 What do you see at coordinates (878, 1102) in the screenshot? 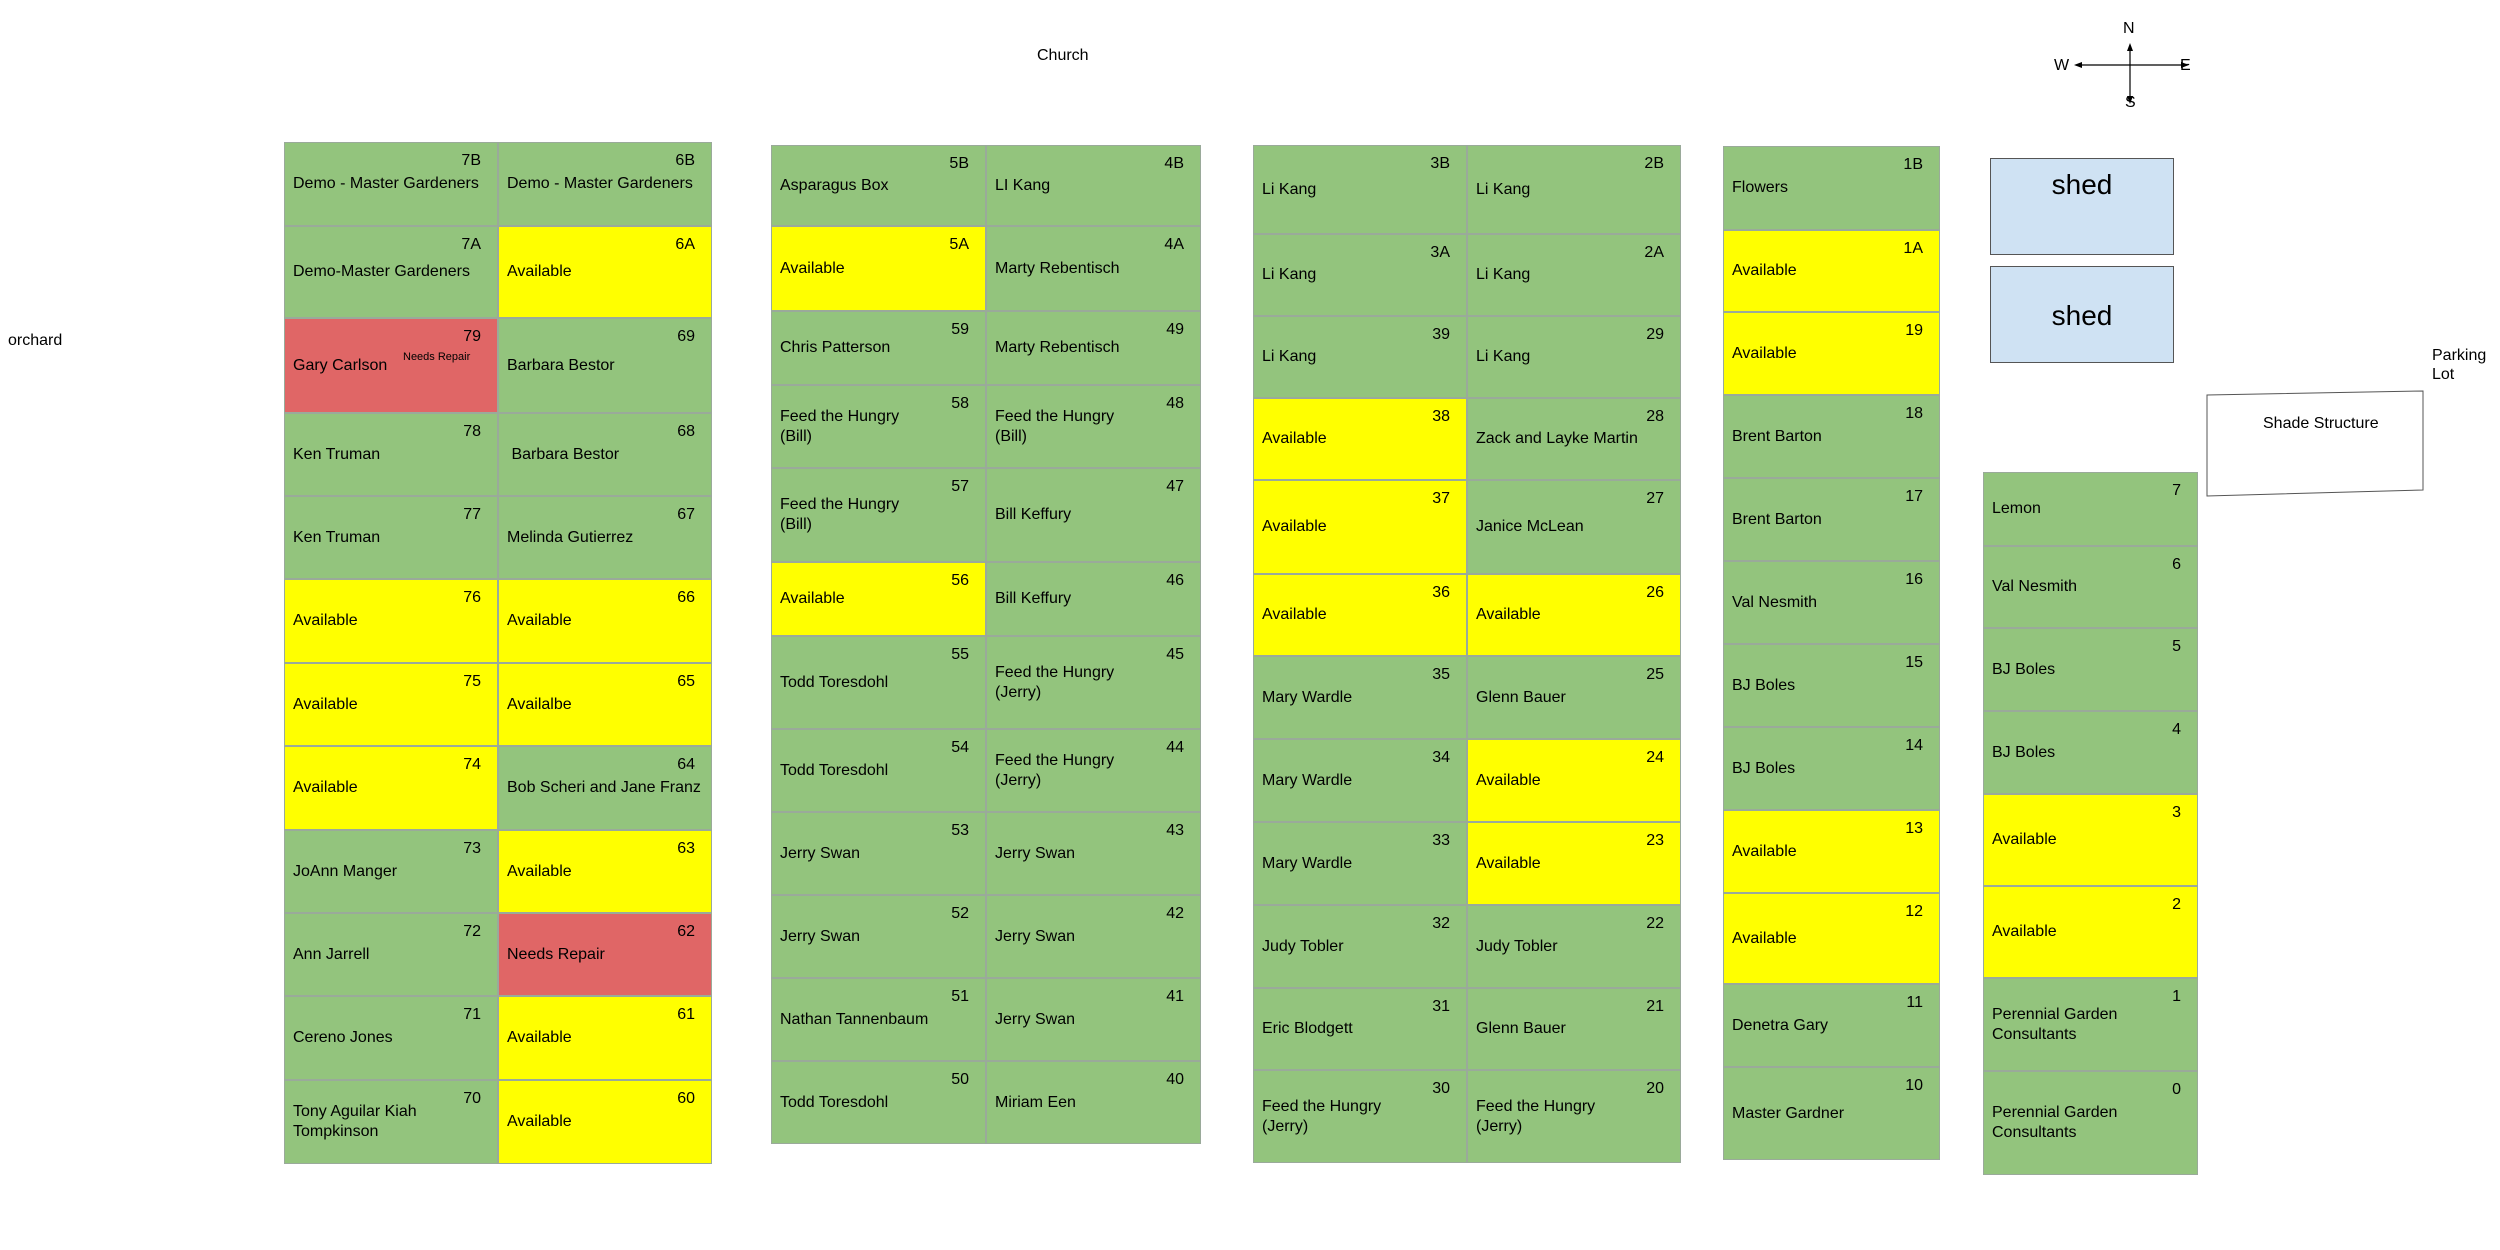
I see `plot-50: 50 Todd Toresdohl` at bounding box center [878, 1102].